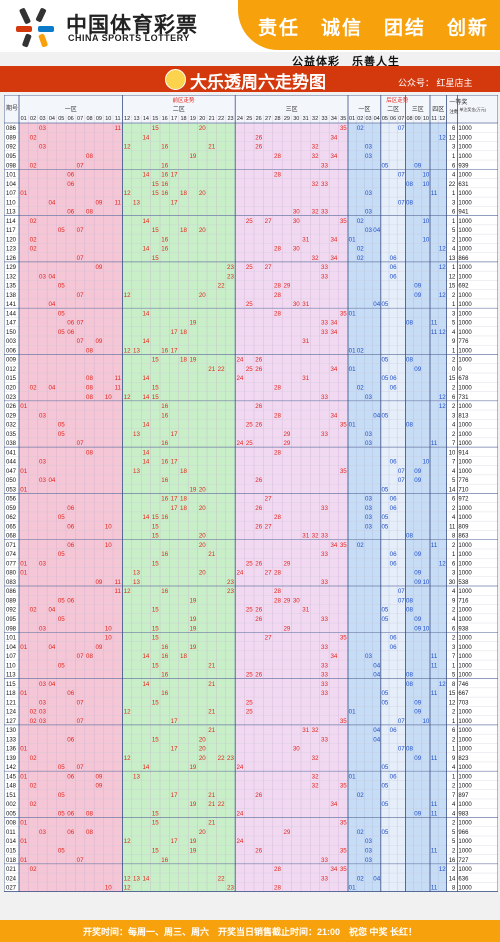 The height and width of the screenshot is (942, 500). What do you see at coordinates (80, 702) in the screenshot?
I see `front-number: 07` at bounding box center [80, 702].